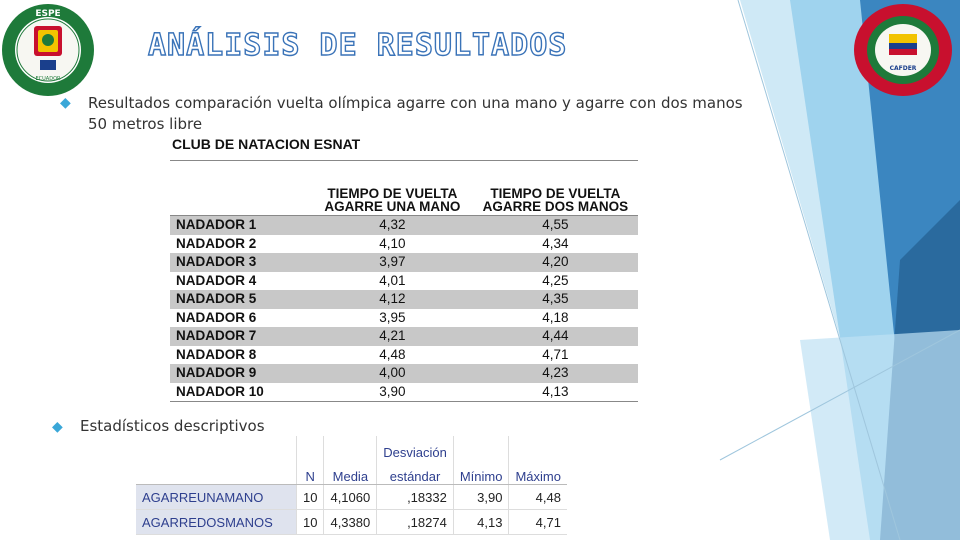  What do you see at coordinates (555, 188) in the screenshot?
I see `header-two-hands: TIEMPO DE VUELTA AGARRE DOS MANOS` at bounding box center [555, 188].